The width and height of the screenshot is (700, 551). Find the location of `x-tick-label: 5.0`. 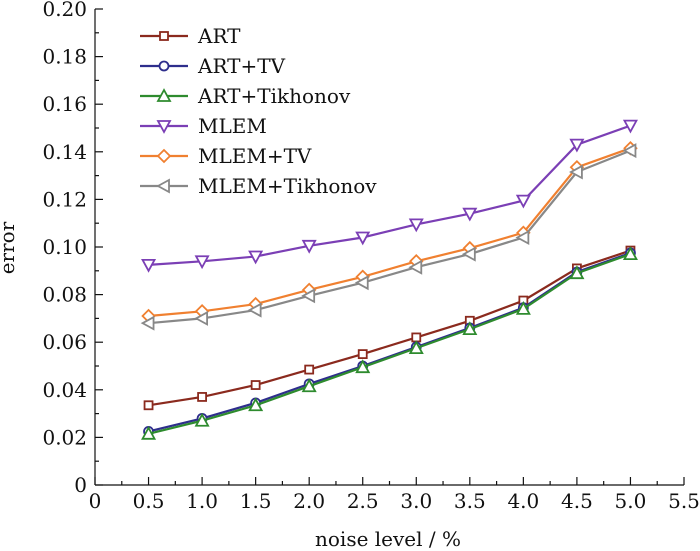

x-tick-label: 5.0 is located at coordinates (631, 501).